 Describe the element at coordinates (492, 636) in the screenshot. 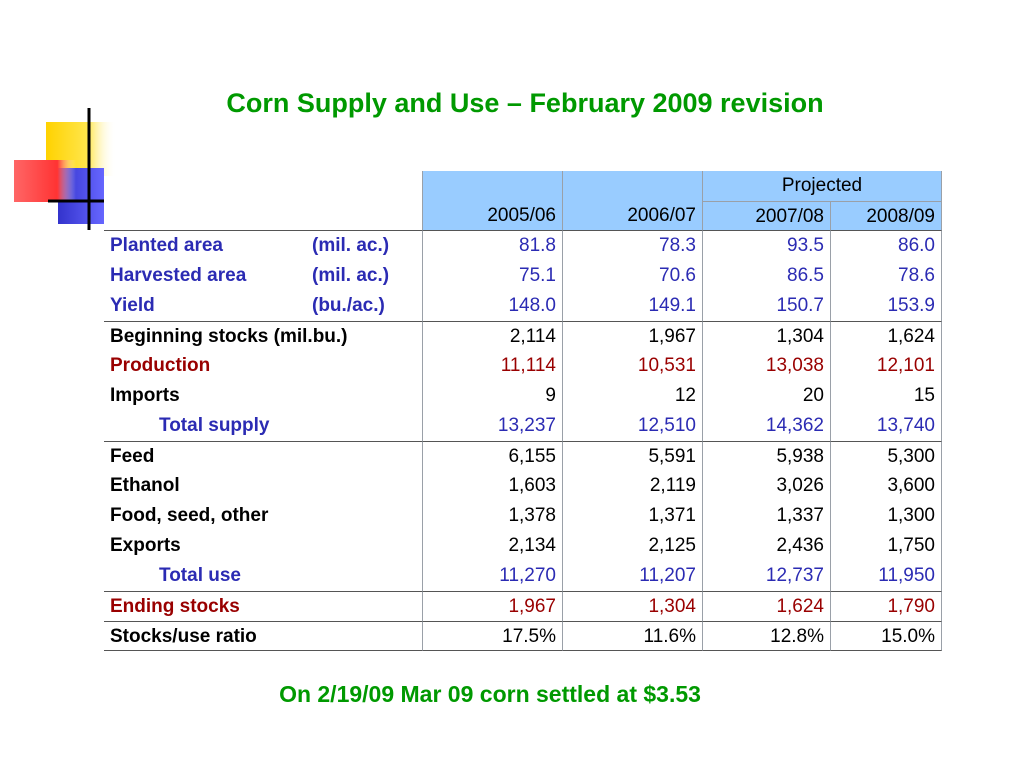

I see `table-cell: 17.5%` at that location.